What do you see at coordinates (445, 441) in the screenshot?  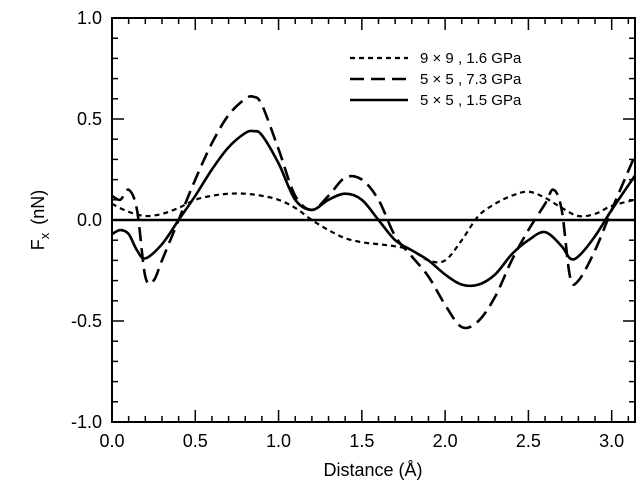 I see `x-tick-label: 2.0` at bounding box center [445, 441].